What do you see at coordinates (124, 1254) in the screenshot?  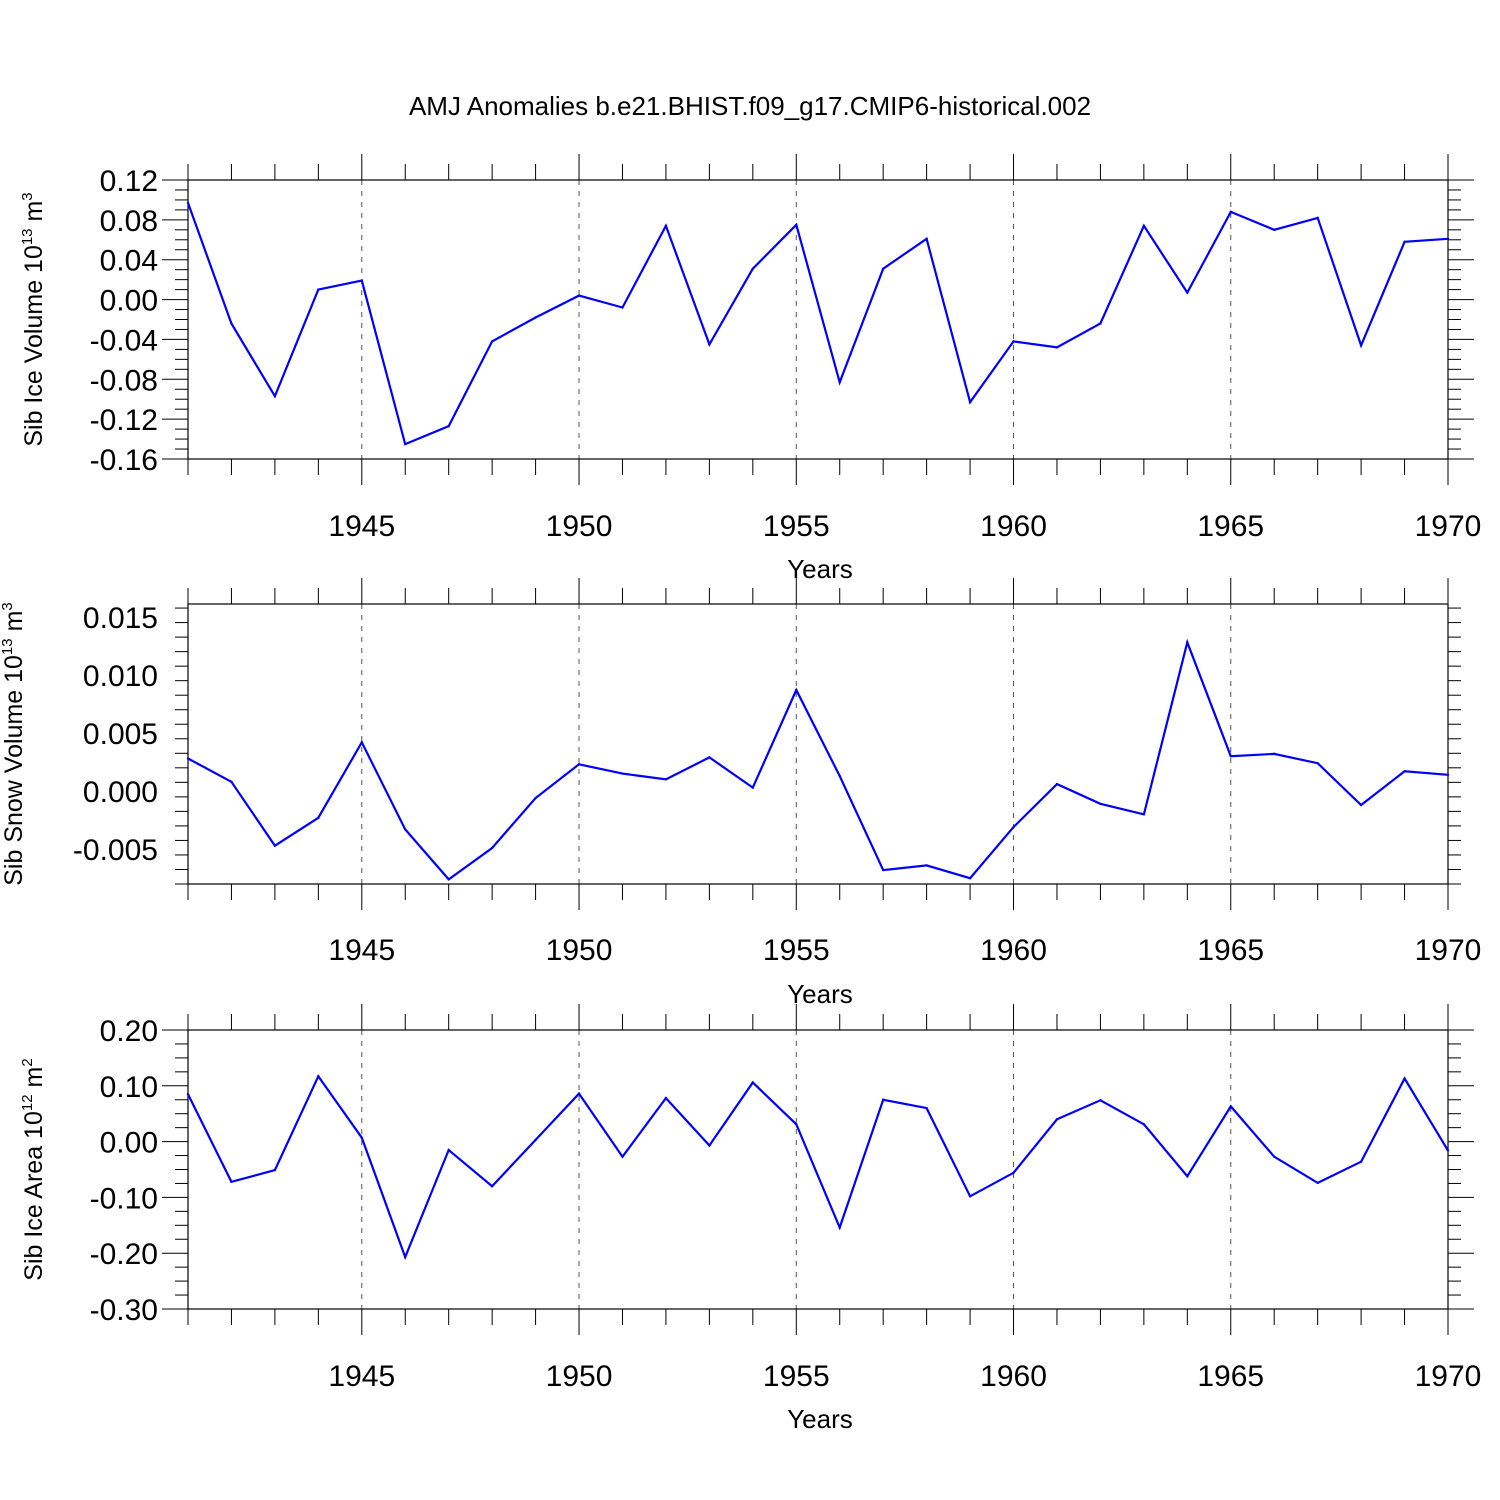 I see `y-tick-label: -0.20` at bounding box center [124, 1254].